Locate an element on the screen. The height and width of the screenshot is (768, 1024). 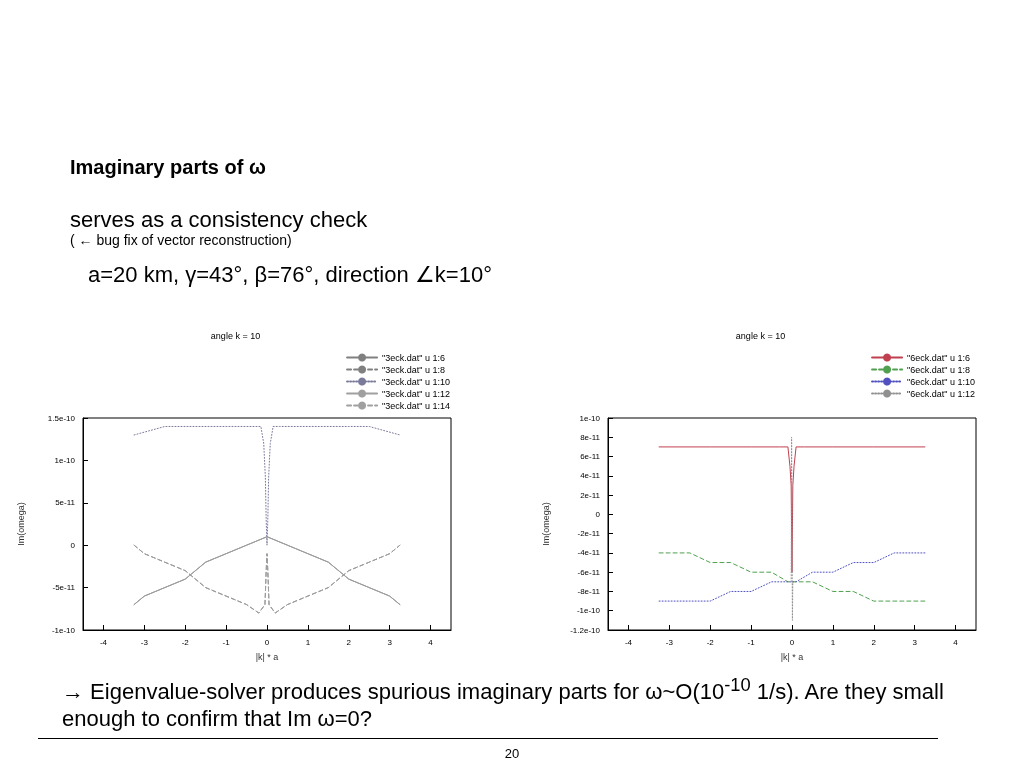
text: a=20 km, γ=43°, β=76°, direction ∠k=10° is located at coordinates (290, 275).